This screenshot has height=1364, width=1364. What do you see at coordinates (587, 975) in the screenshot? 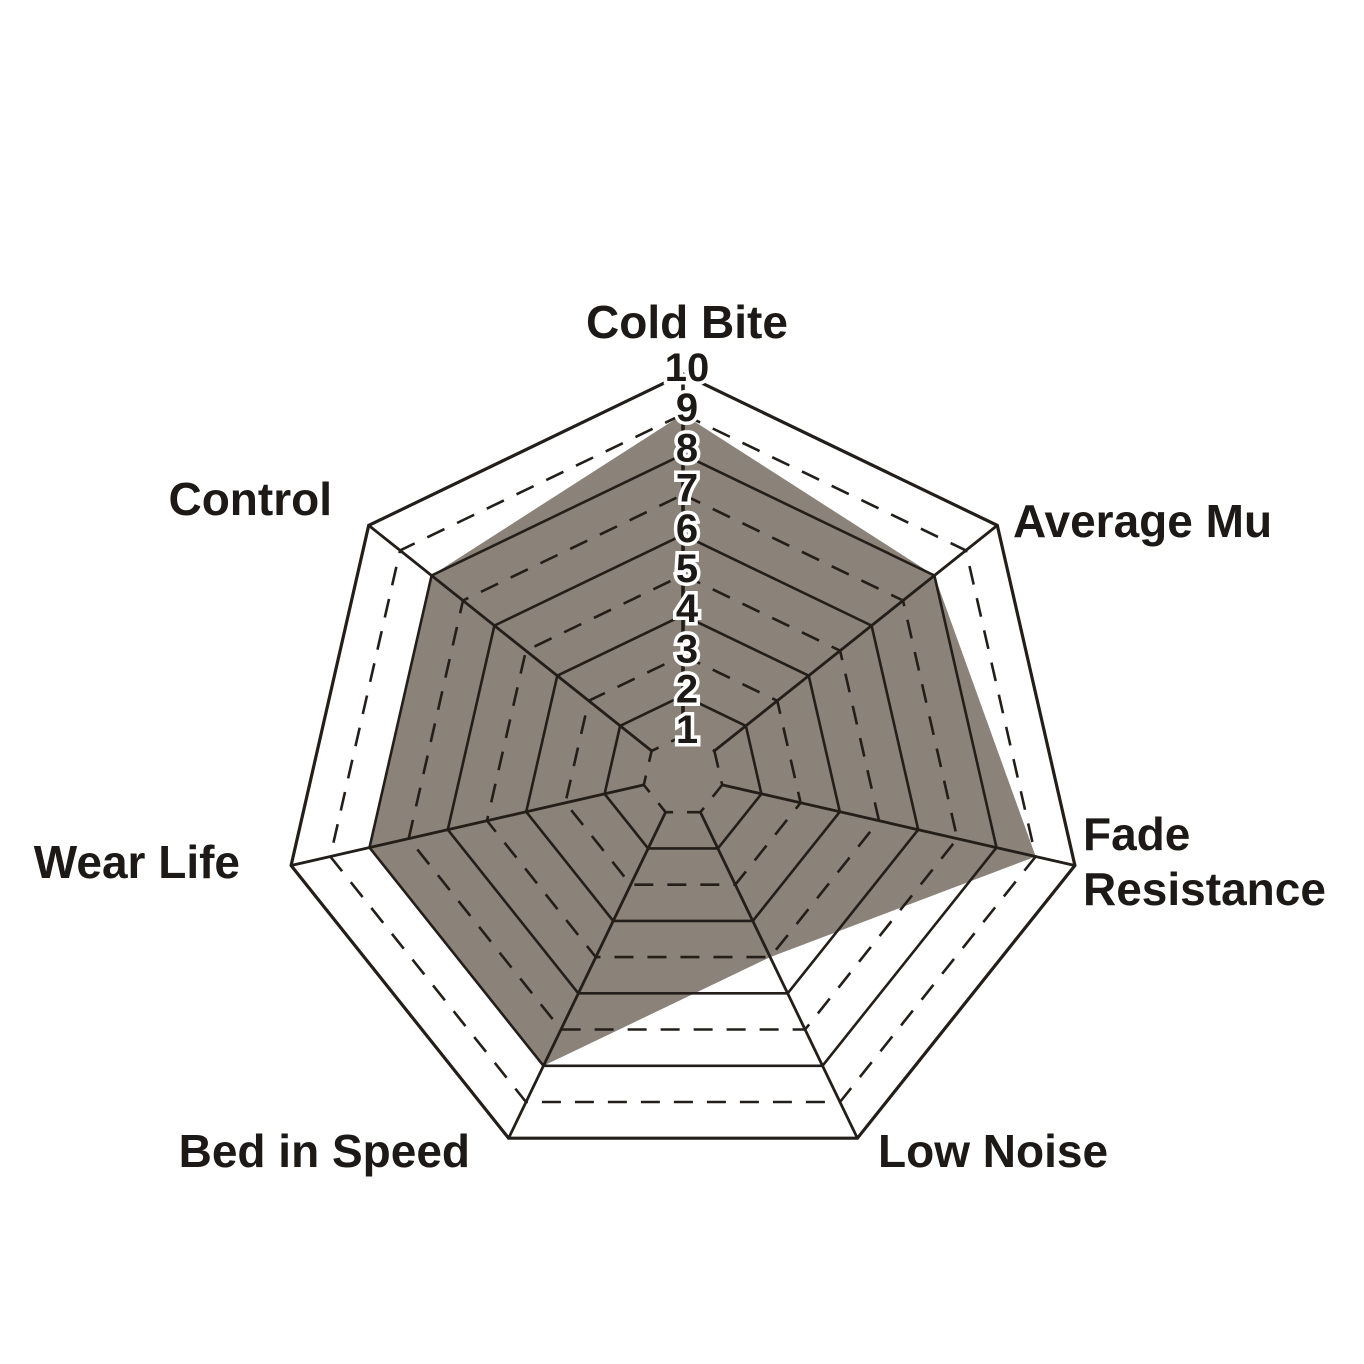
I see `spoke-bed-in-speed` at bounding box center [587, 975].